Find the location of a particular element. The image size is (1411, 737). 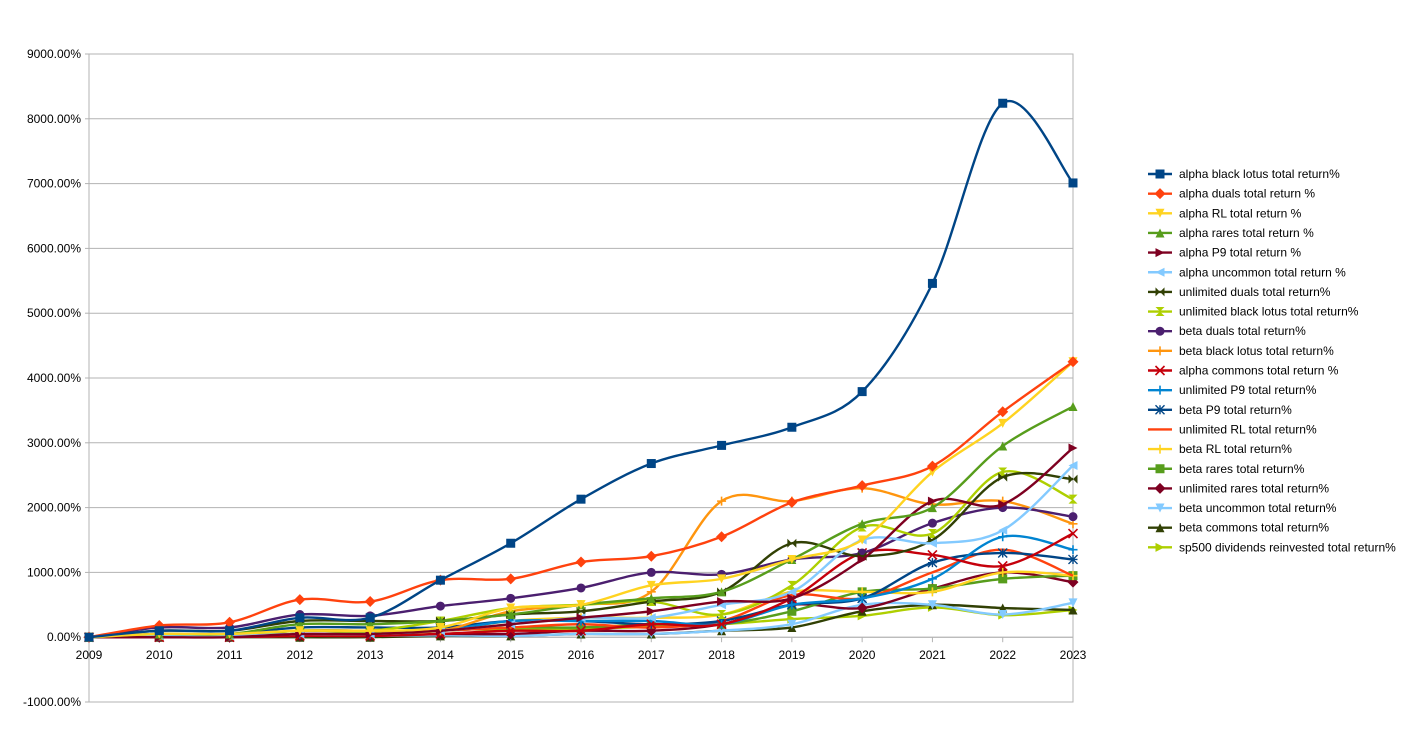

y-tick-label: 6000.00% is located at coordinates (54, 248).